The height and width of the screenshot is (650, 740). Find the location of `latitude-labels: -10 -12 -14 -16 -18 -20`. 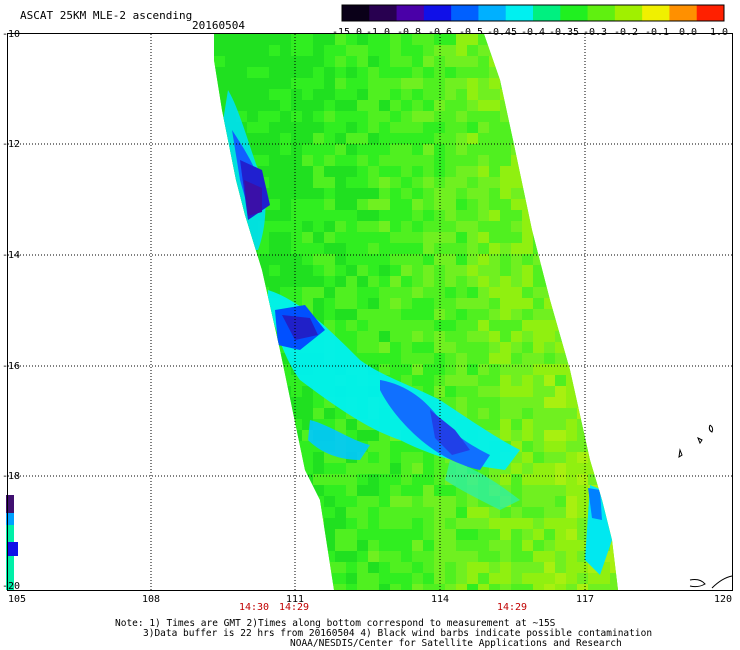

latitude-labels: -10 -12 -14 -16 -18 -20 is located at coordinates (11, 310).